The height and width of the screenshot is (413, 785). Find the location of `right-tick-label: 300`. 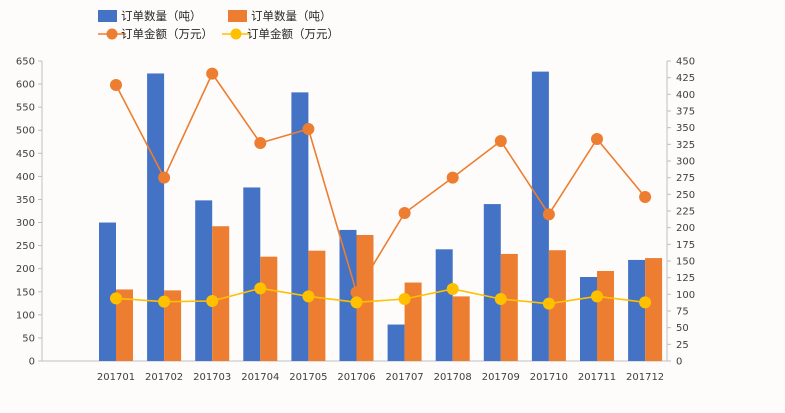

right-tick-label: 300 is located at coordinates (685, 162).